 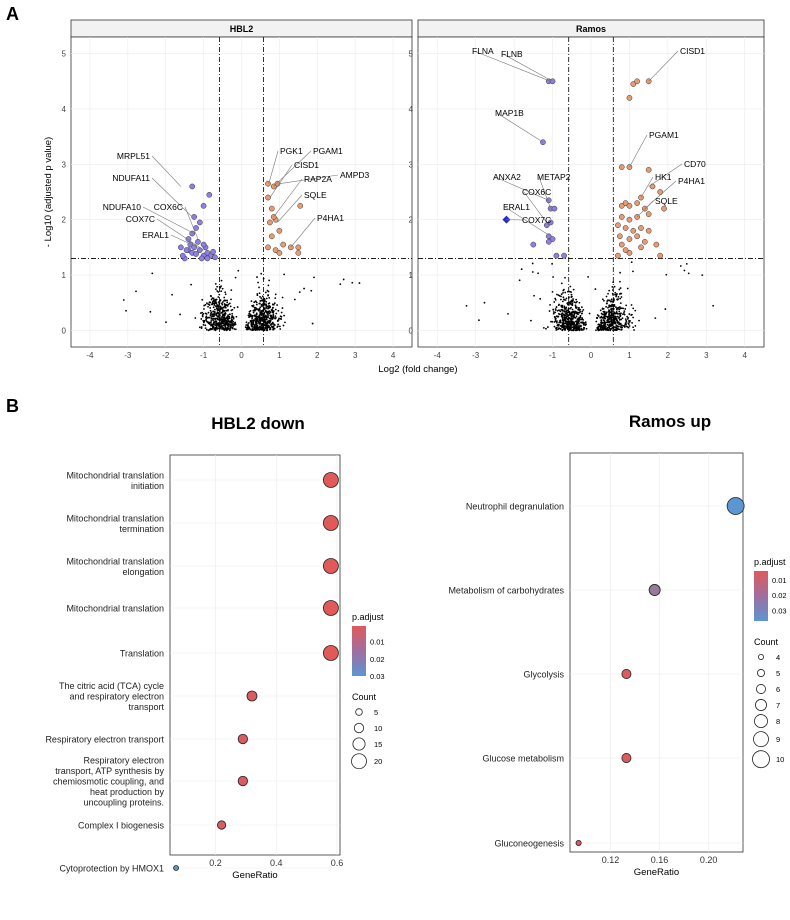 What do you see at coordinates (536, 192) in the screenshot?
I see `gene-label: COX6C` at bounding box center [536, 192].